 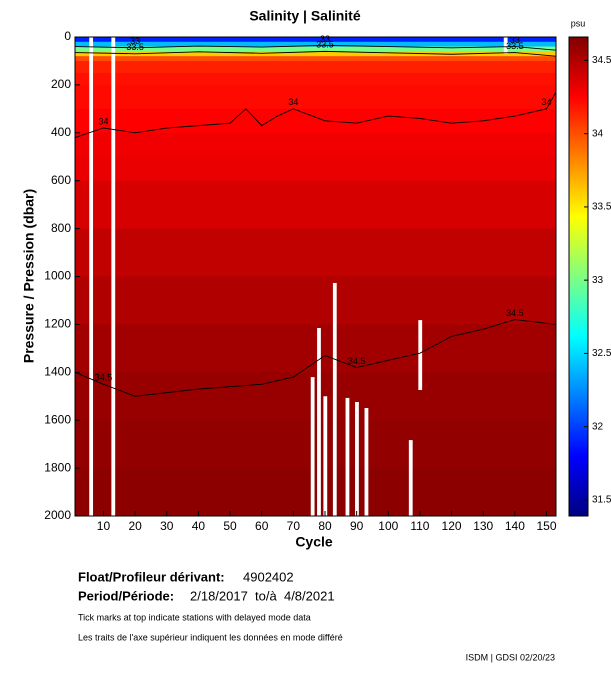 What do you see at coordinates (510, 657) in the screenshot?
I see `credit: ISDM | GDSI 02/20/23` at bounding box center [510, 657].